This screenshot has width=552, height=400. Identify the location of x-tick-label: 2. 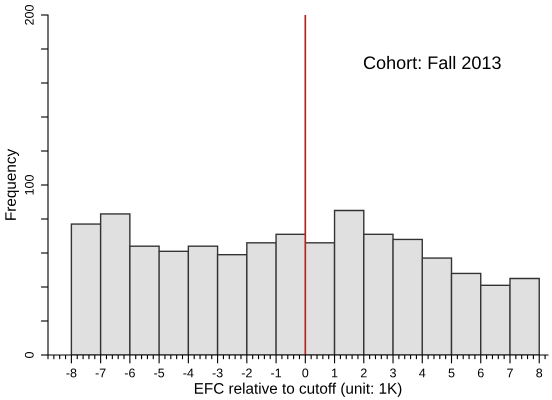
(363, 373).